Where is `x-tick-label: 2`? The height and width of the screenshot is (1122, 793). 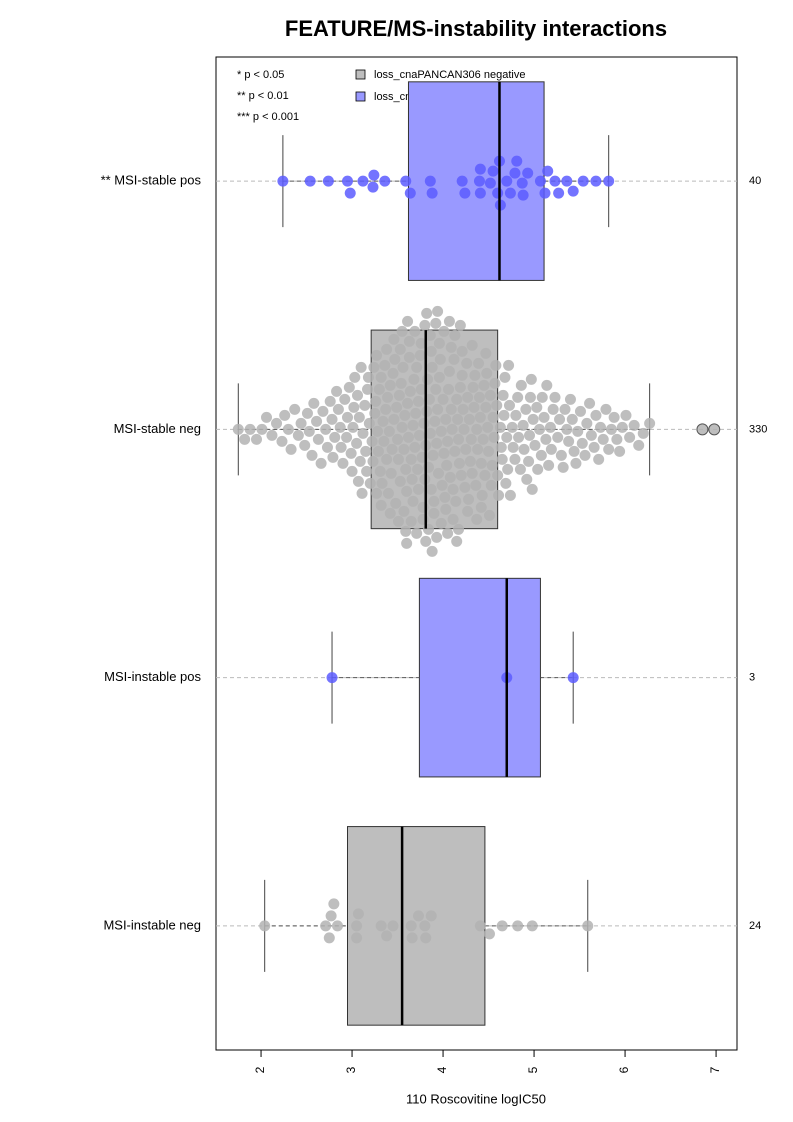
x-tick-label: 2 is located at coordinates (260, 1069).